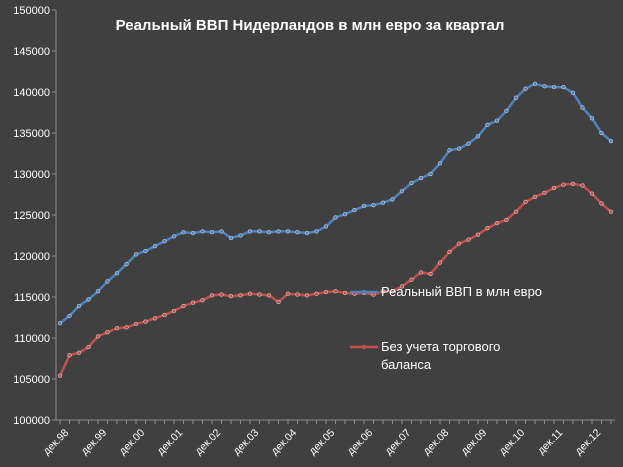  I want to click on y-tick-label: 100000, so click(31, 421).